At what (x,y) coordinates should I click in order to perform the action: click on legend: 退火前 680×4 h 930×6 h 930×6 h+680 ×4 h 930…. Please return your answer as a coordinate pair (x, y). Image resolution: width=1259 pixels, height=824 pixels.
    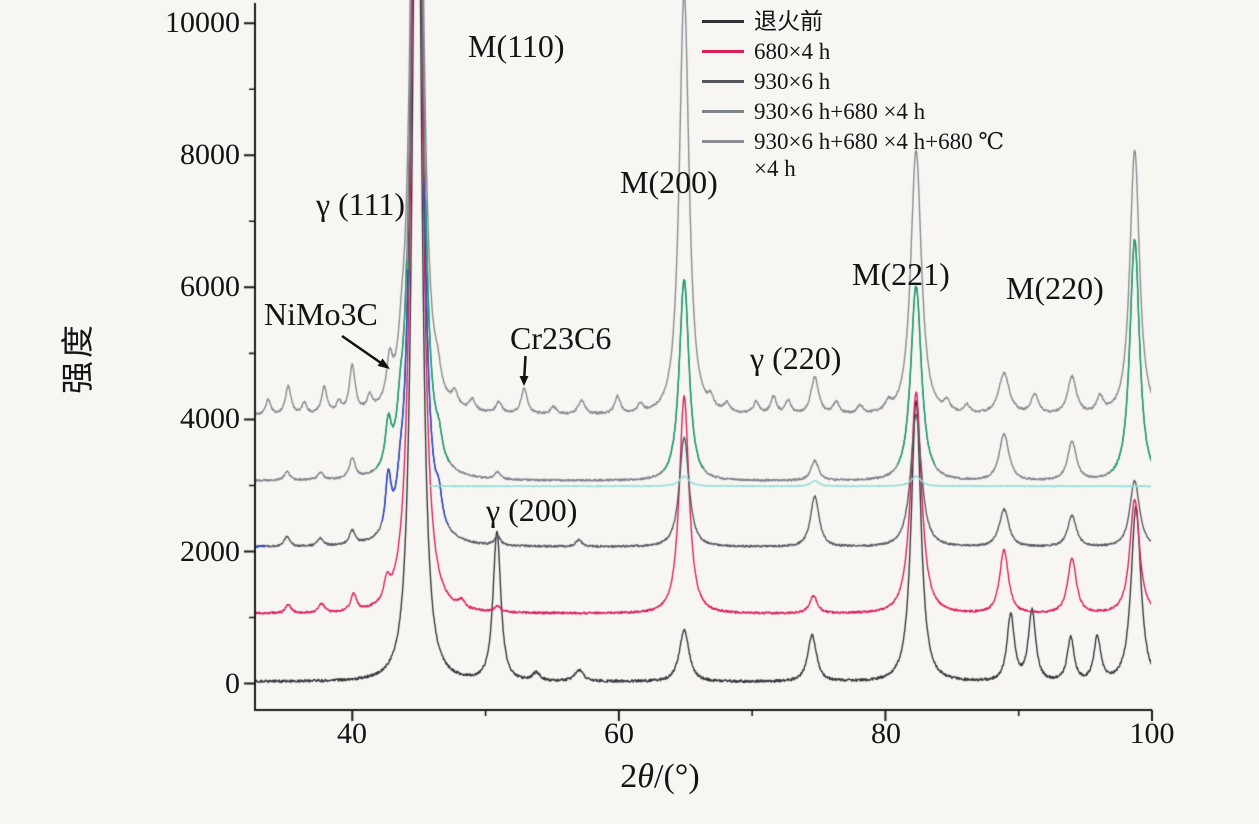
    Looking at the image, I should click on (978, 96).